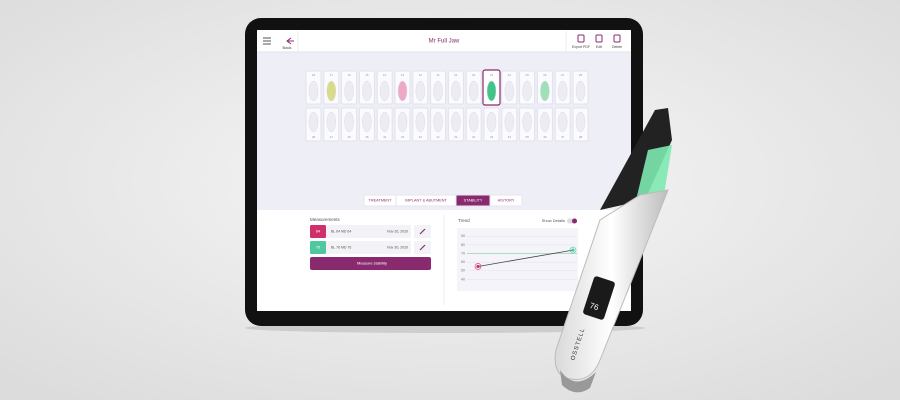  I want to click on chart-title: Trend, so click(464, 220).